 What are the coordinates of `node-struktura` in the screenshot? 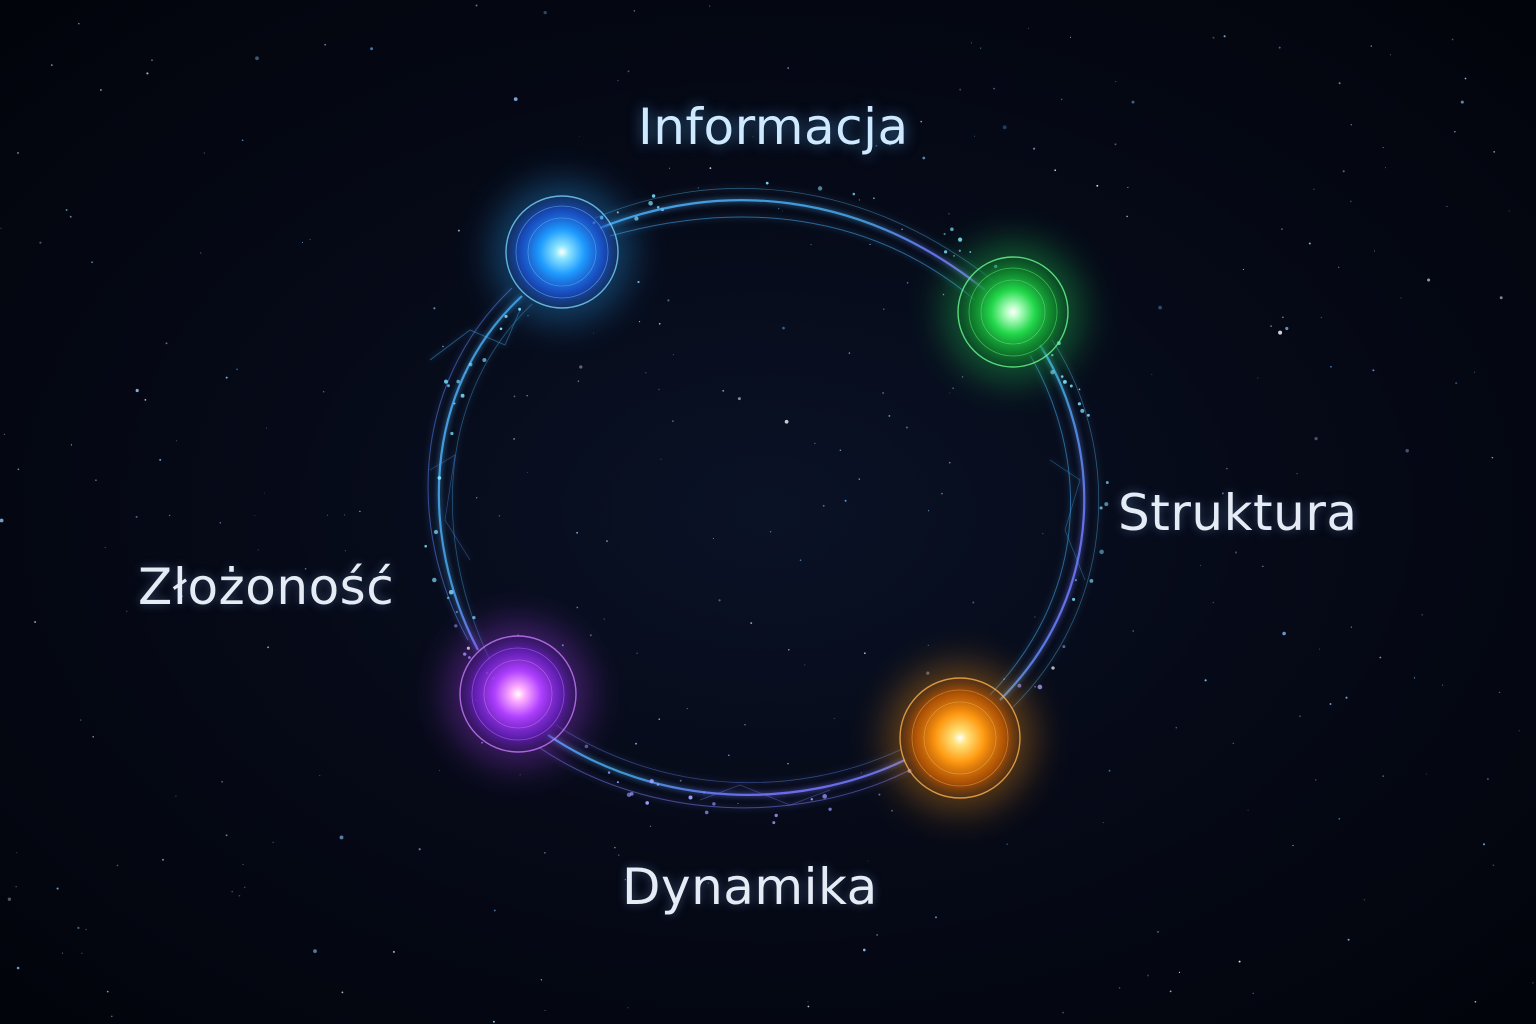 It's located at (1013, 312).